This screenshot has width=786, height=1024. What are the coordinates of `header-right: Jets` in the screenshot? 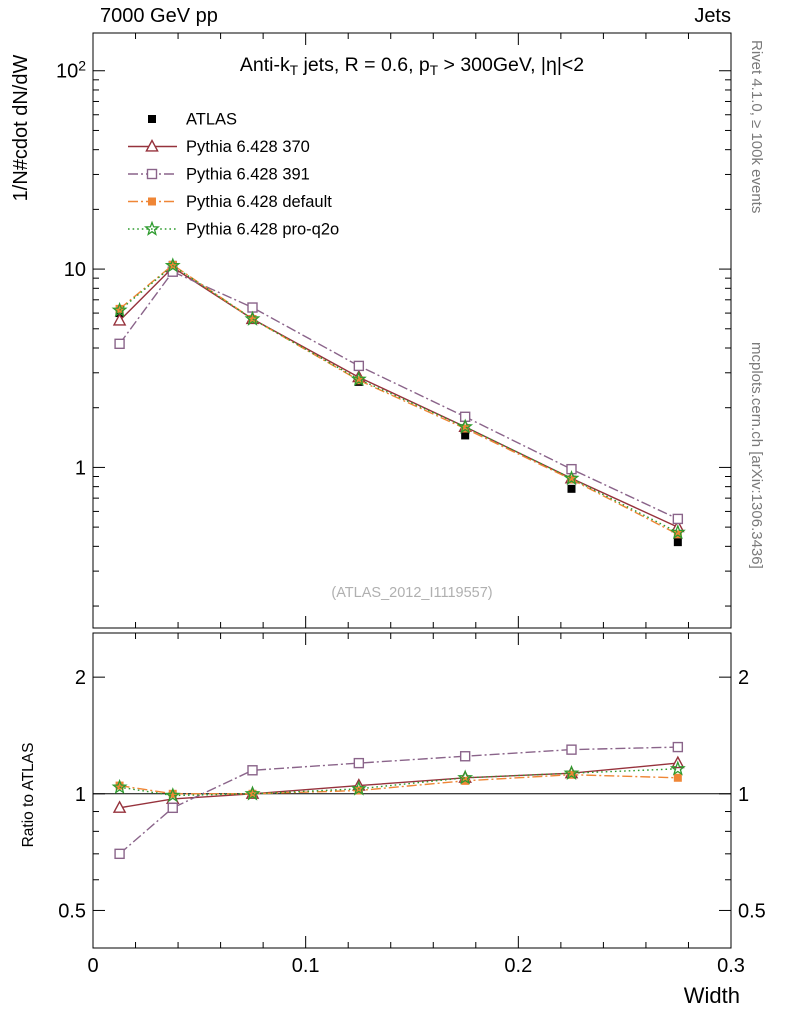 It's located at (712, 16).